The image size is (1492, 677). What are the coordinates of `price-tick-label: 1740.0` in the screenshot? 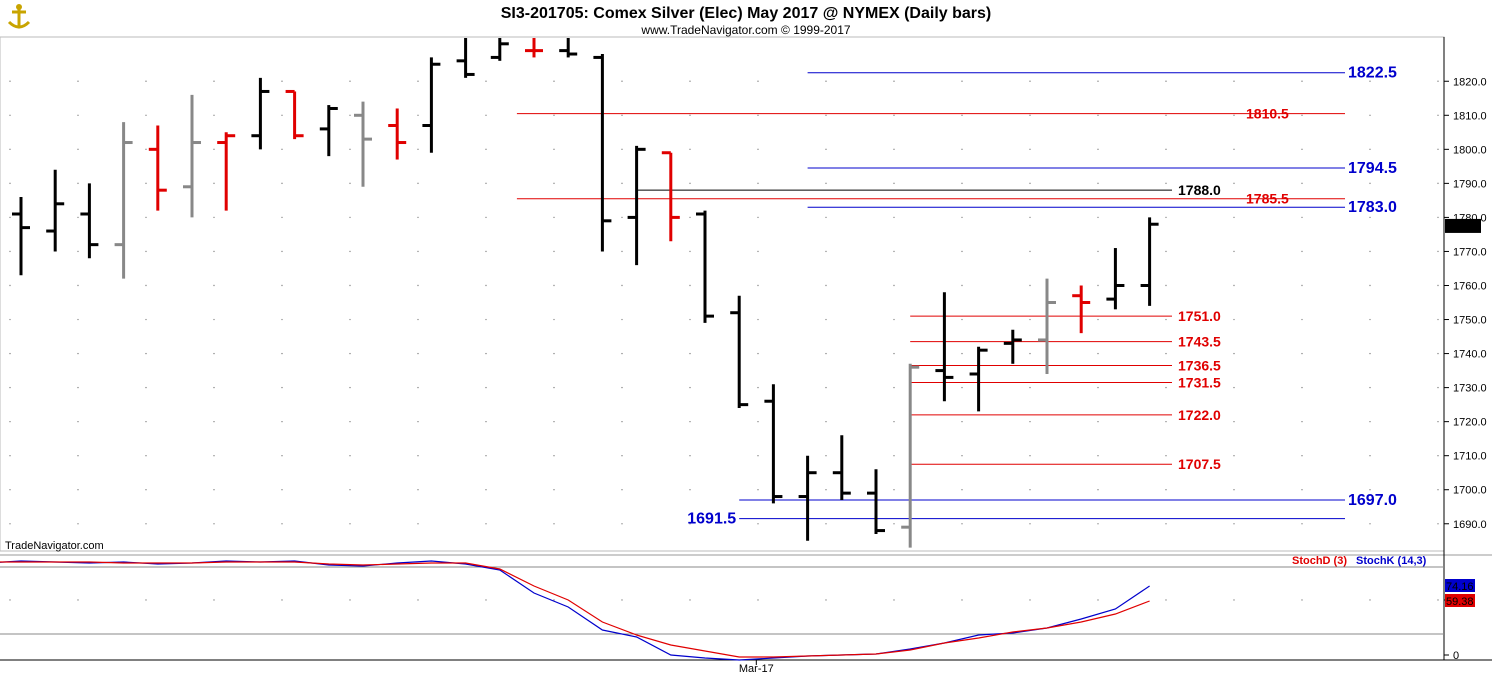 It's located at (1470, 355).